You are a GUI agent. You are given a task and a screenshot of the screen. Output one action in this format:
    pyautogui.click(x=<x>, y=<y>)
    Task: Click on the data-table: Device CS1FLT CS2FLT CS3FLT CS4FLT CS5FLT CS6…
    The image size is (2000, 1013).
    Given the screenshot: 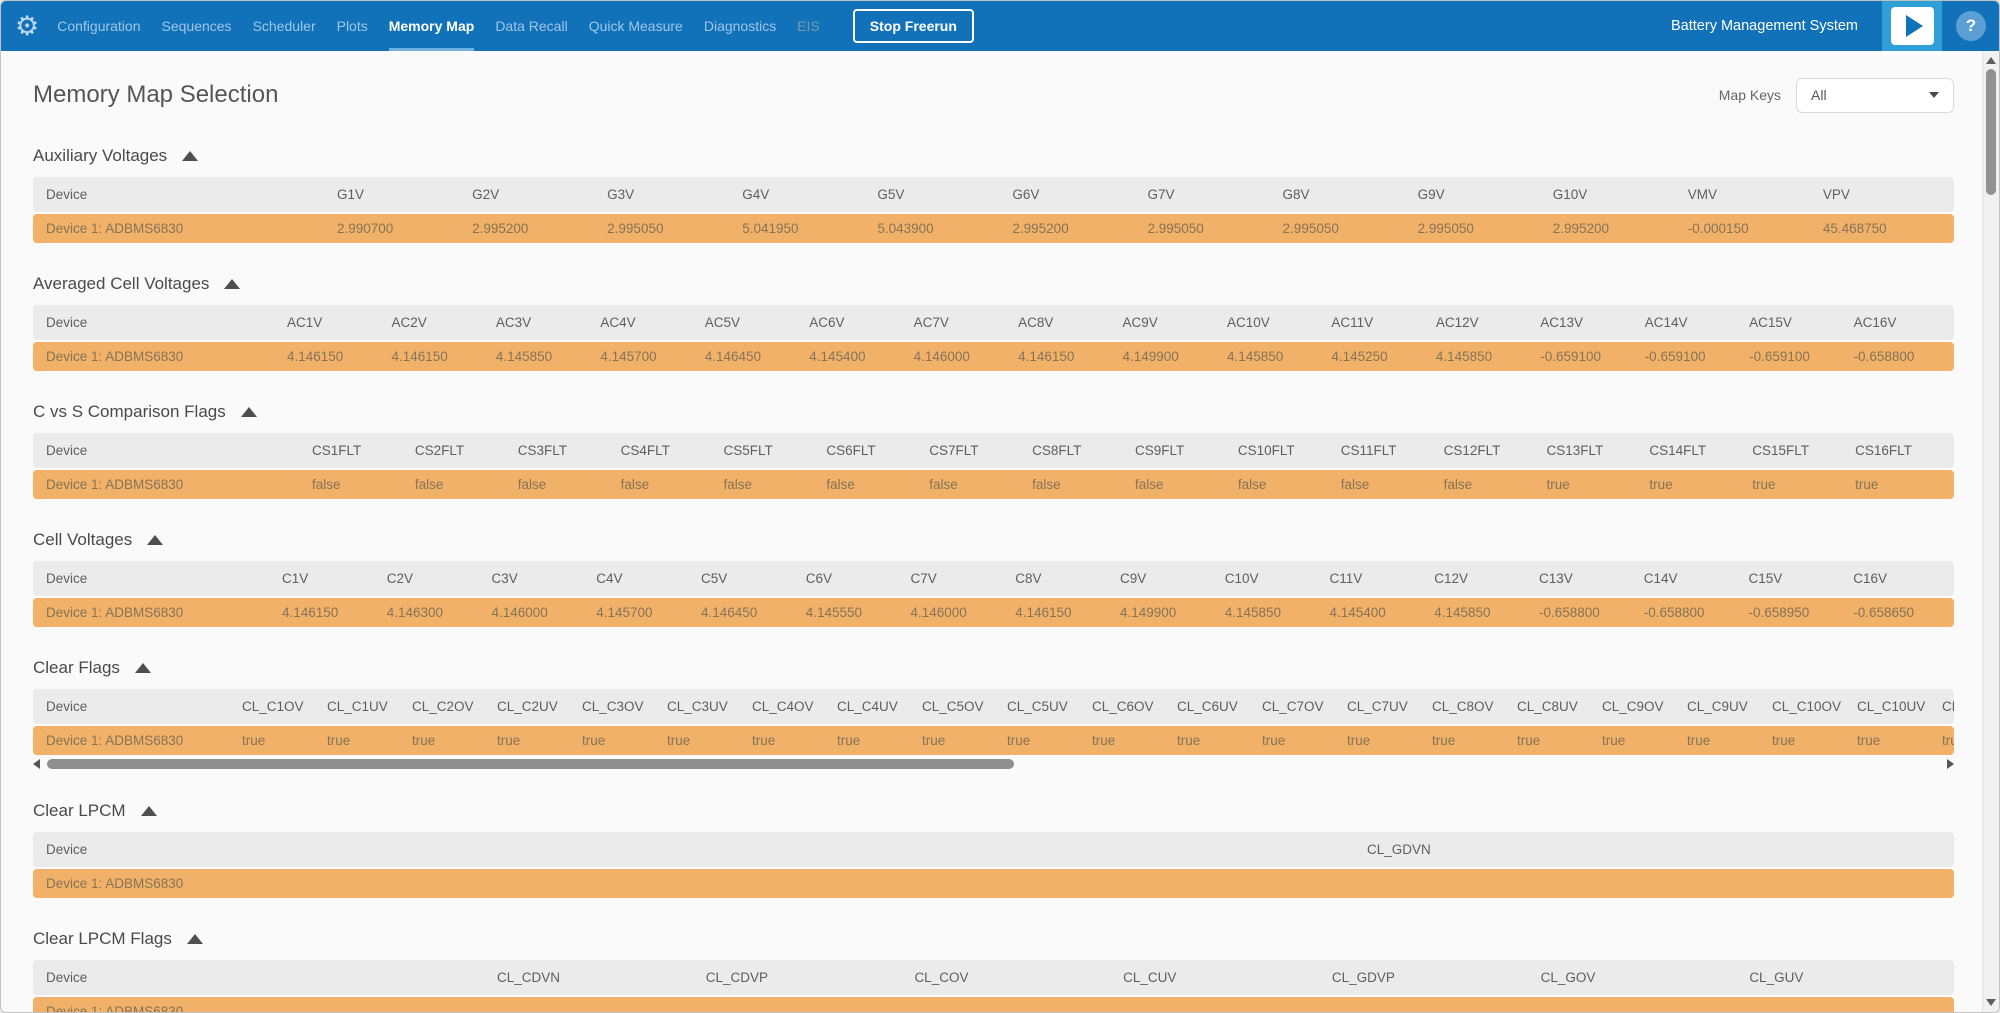 What is the action you would take?
    pyautogui.click(x=993, y=466)
    